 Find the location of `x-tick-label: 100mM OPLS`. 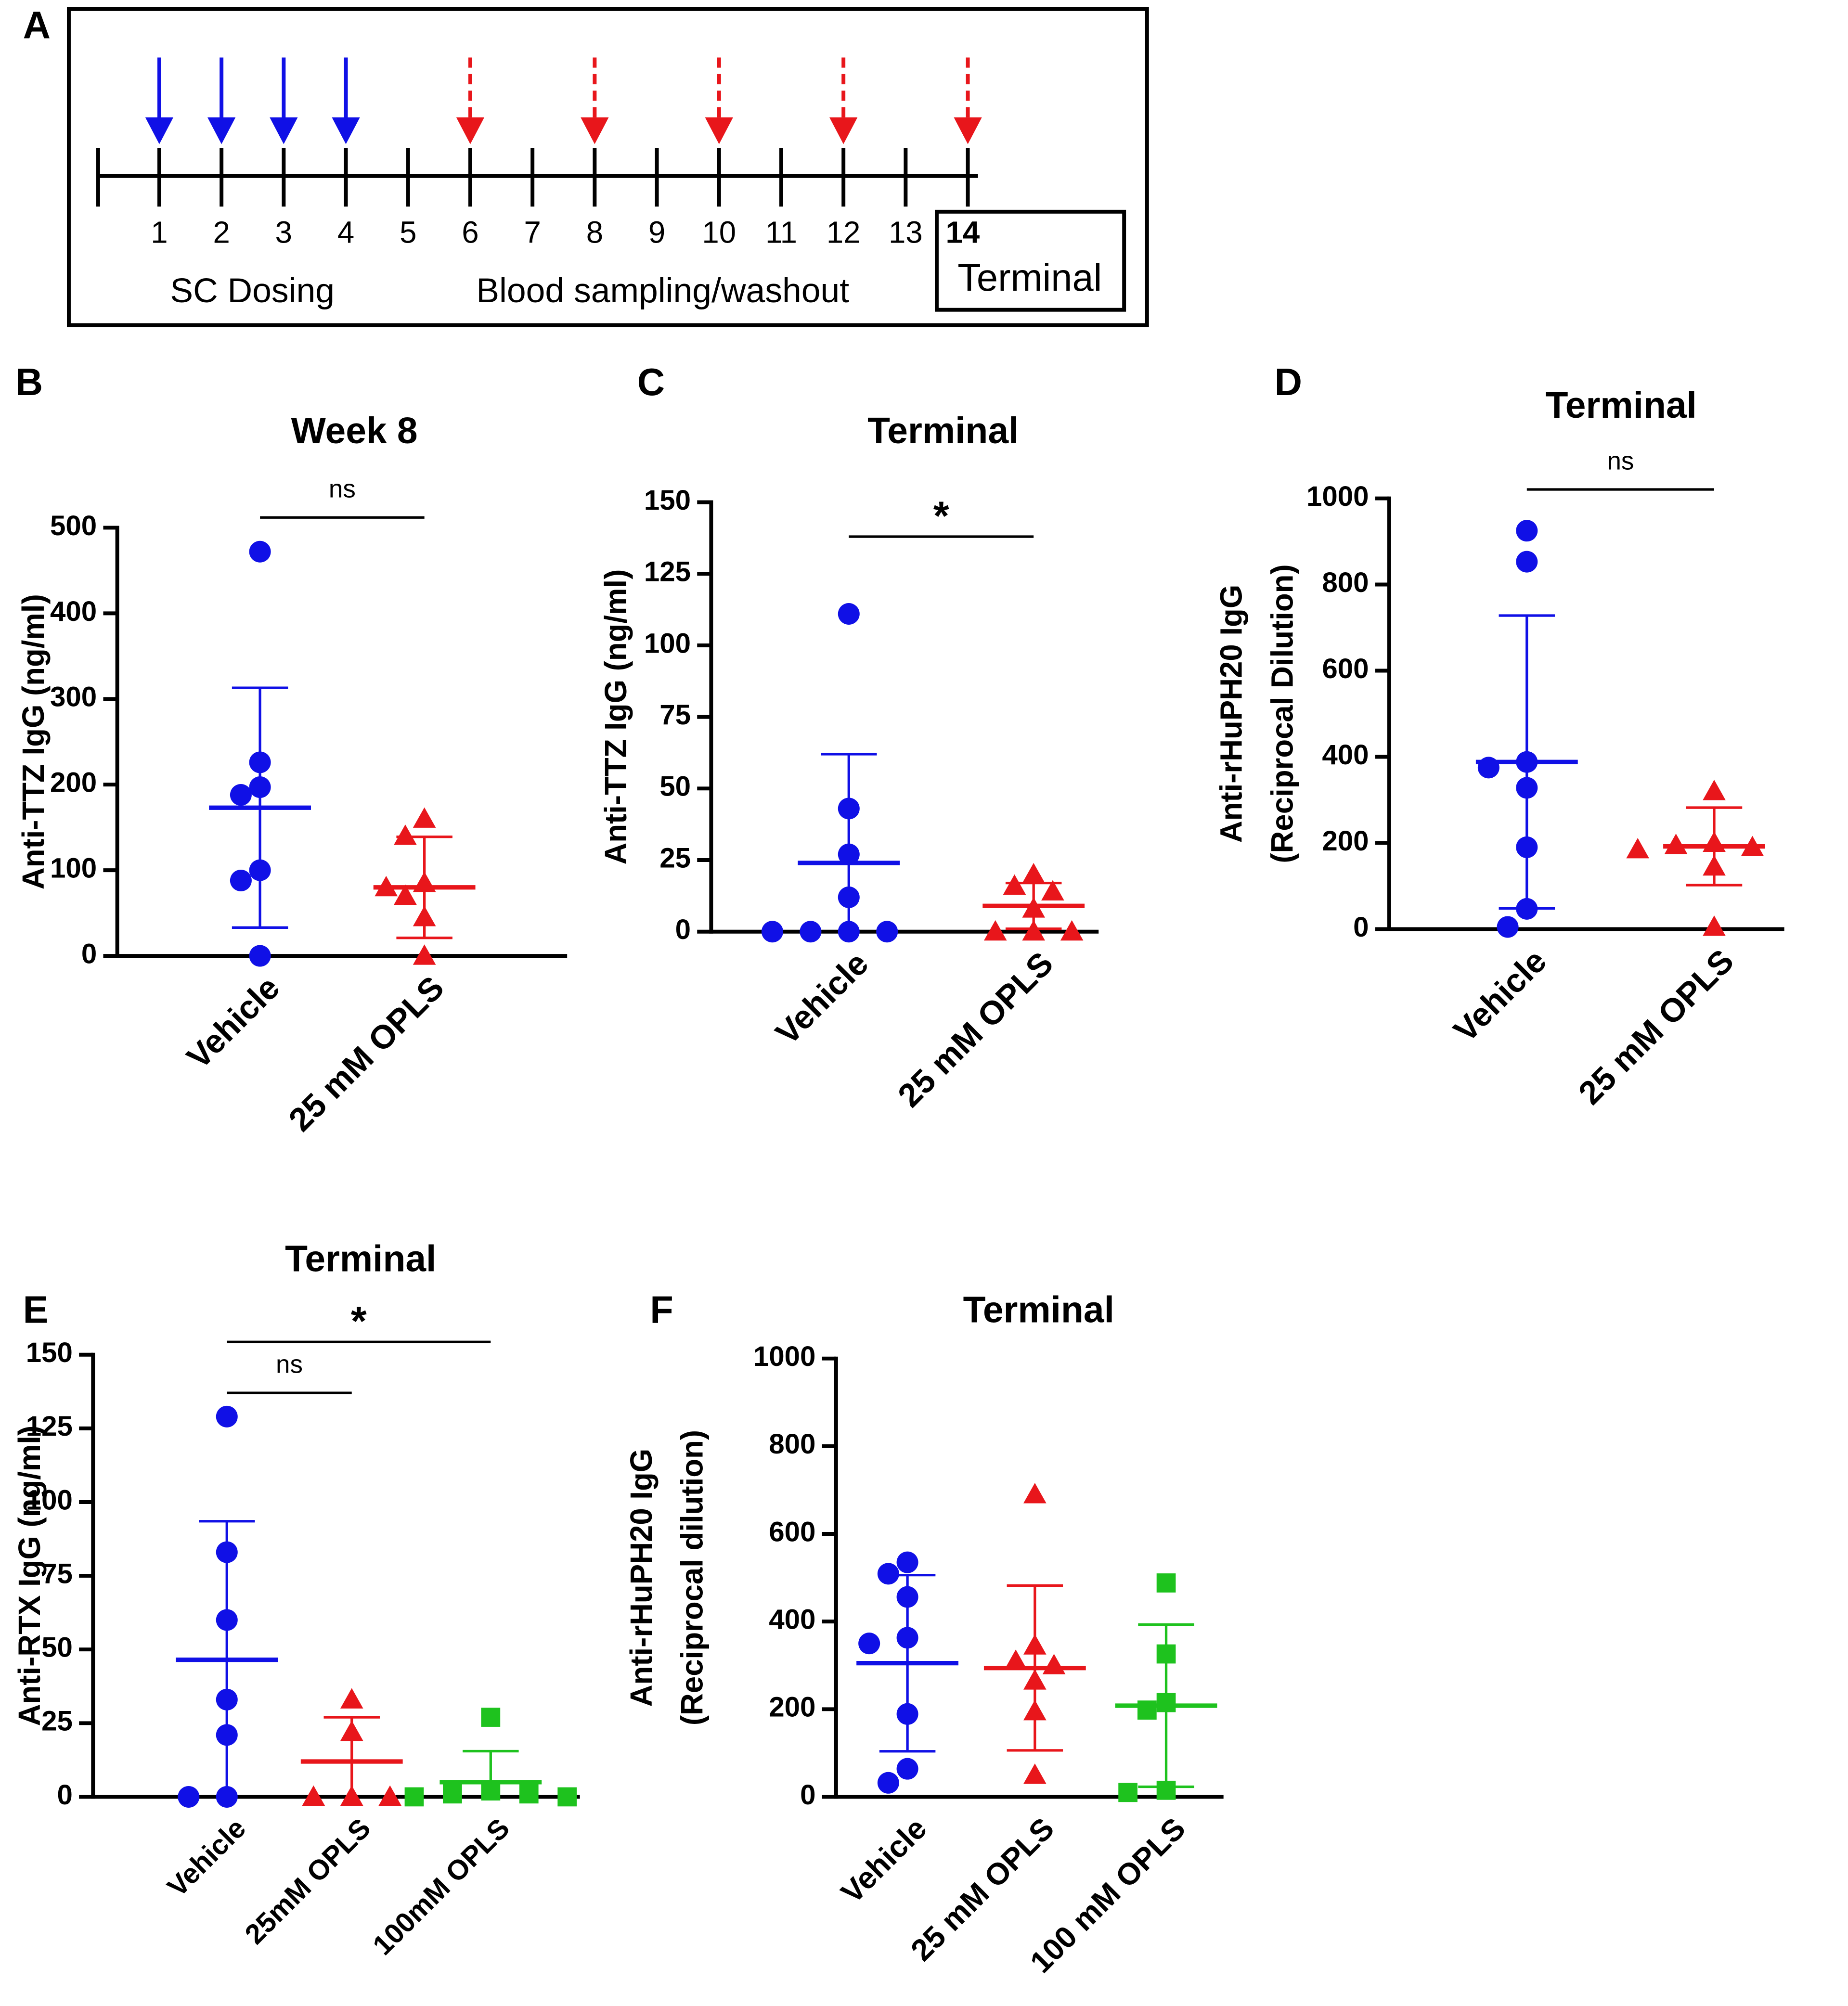

x-tick-label: 100mM OPLS is located at coordinates (442, 1887).